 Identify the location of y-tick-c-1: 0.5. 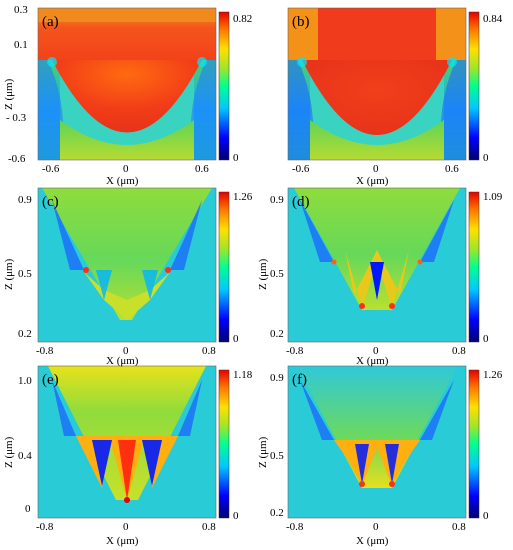
(25, 274).